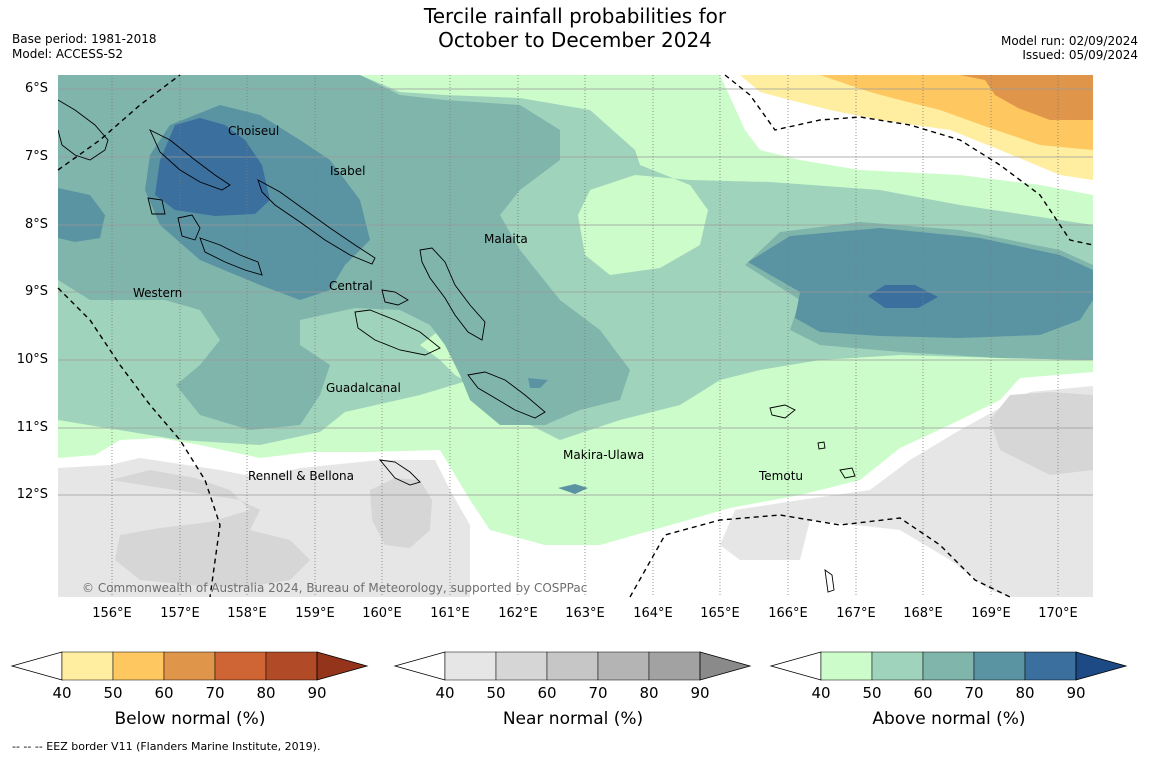 The height and width of the screenshot is (758, 1150). I want to click on lat-label: 12°S, so click(32, 494).